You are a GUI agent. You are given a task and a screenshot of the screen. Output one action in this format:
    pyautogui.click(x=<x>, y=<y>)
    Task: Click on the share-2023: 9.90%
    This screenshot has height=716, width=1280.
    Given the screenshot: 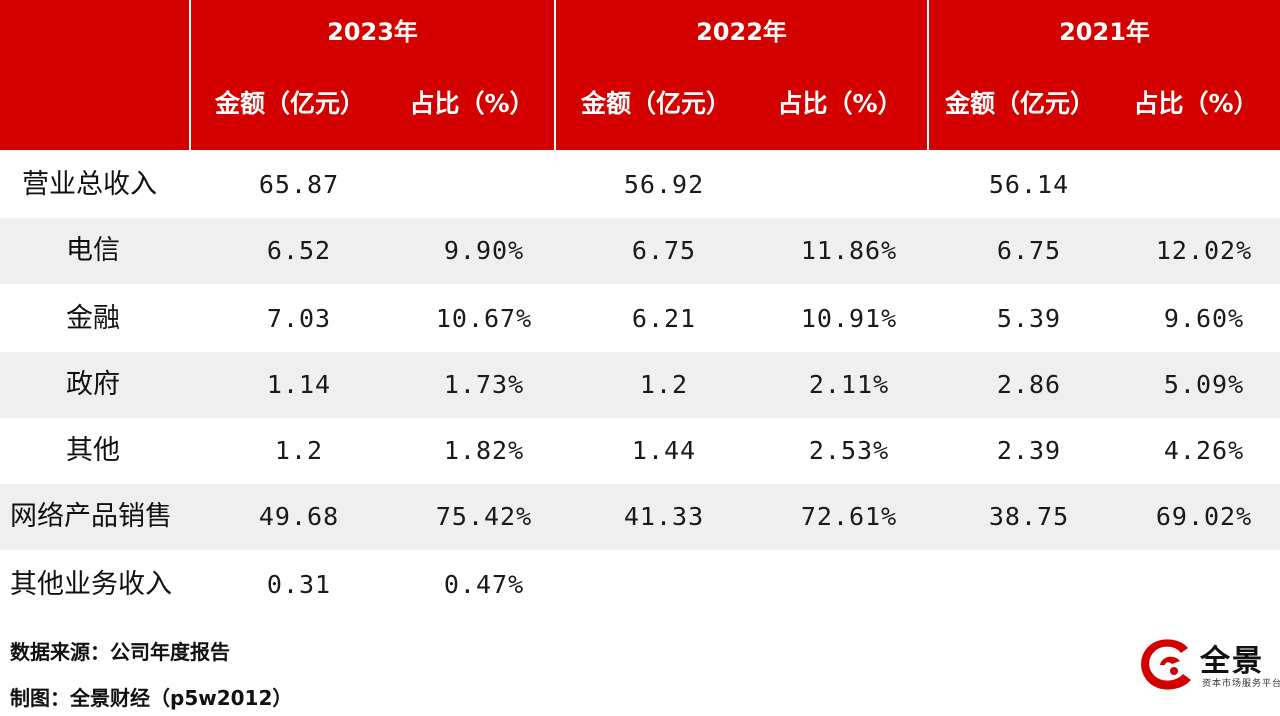 What is the action you would take?
    pyautogui.click(x=484, y=250)
    